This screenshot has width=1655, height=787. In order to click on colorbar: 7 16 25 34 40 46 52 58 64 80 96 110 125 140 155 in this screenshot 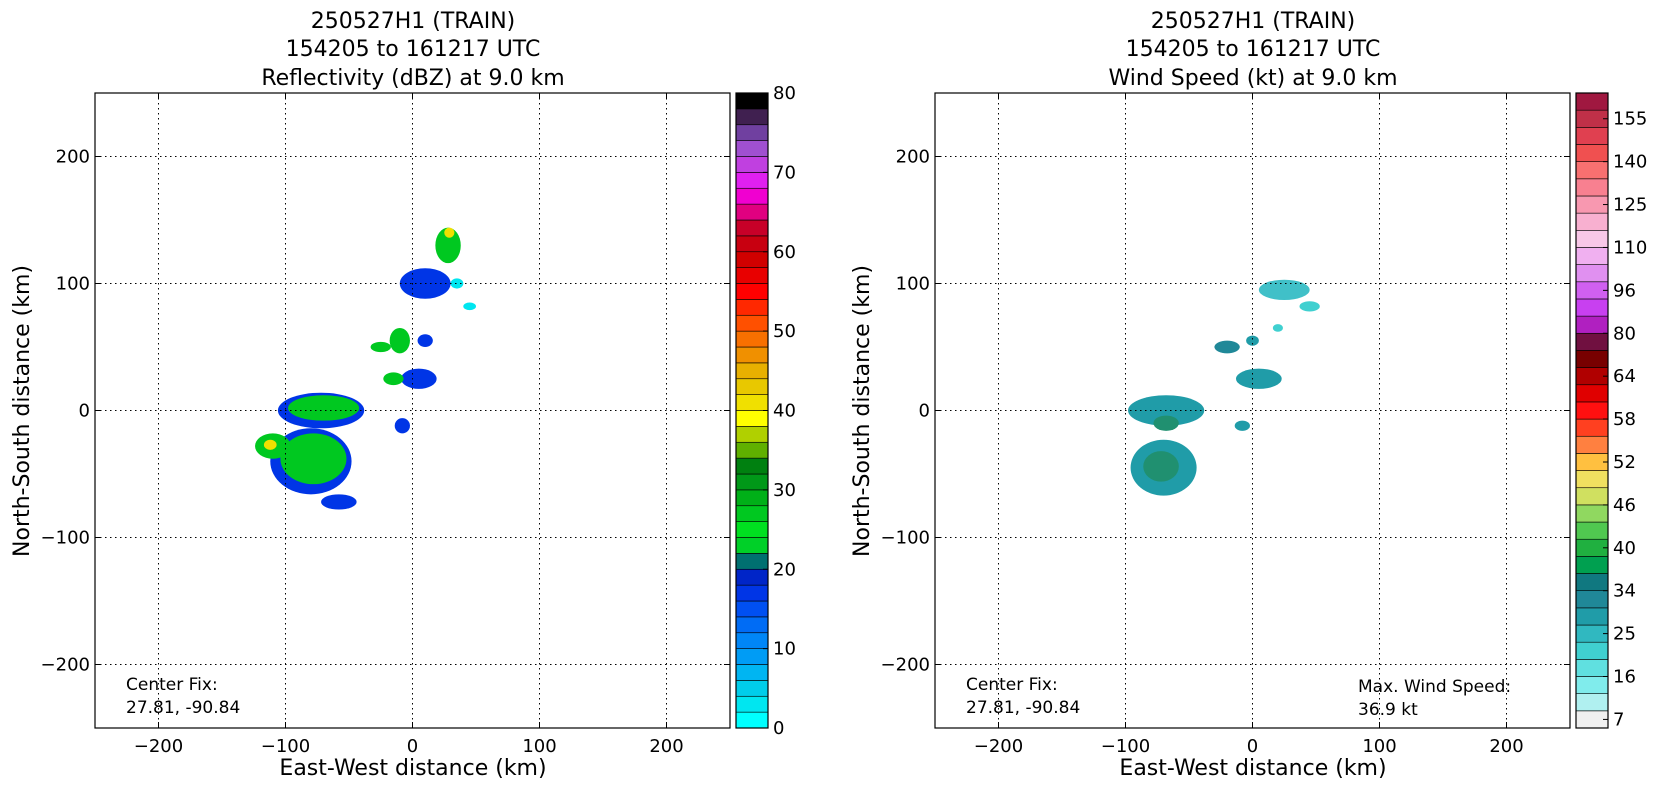, I will do `click(1611, 411)`.